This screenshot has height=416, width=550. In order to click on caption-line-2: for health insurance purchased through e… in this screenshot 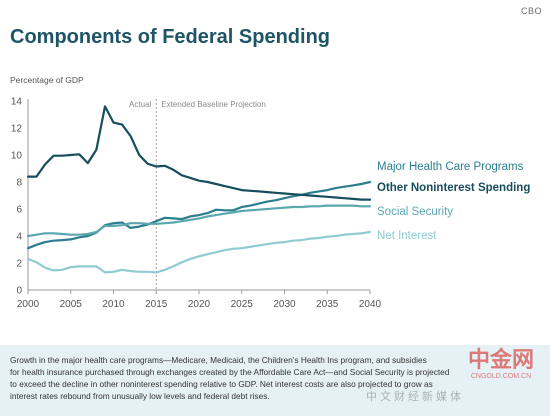, I will do `click(275, 372)`.